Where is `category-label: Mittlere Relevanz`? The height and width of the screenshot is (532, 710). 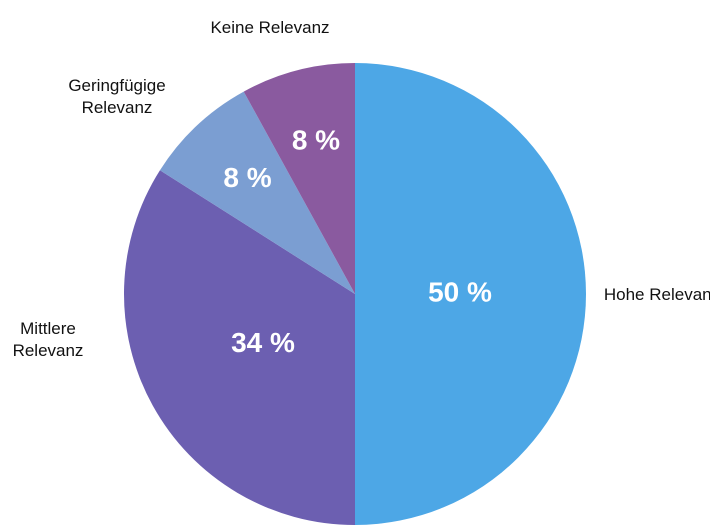
category-label: Mittlere Relevanz is located at coordinates (48, 339).